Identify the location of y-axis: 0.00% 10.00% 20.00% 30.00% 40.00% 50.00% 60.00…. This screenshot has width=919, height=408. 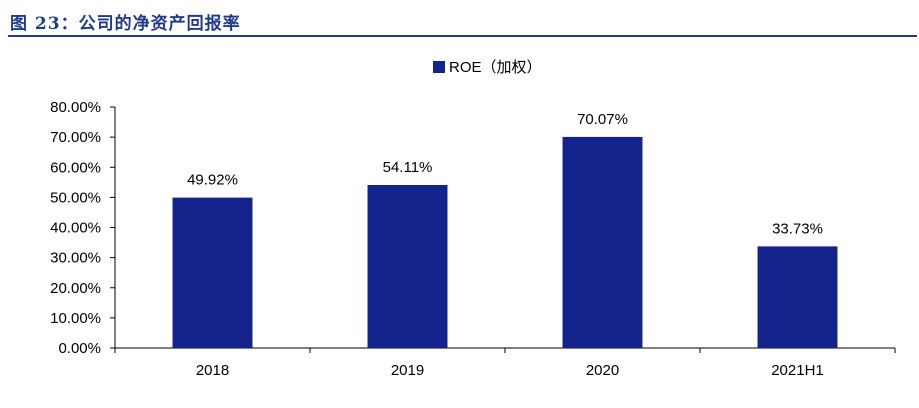
(83, 228).